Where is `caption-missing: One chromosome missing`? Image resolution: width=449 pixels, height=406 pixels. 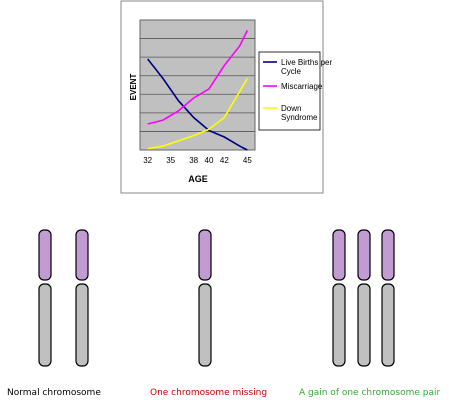
caption-missing: One chromosome missing is located at coordinates (208, 393).